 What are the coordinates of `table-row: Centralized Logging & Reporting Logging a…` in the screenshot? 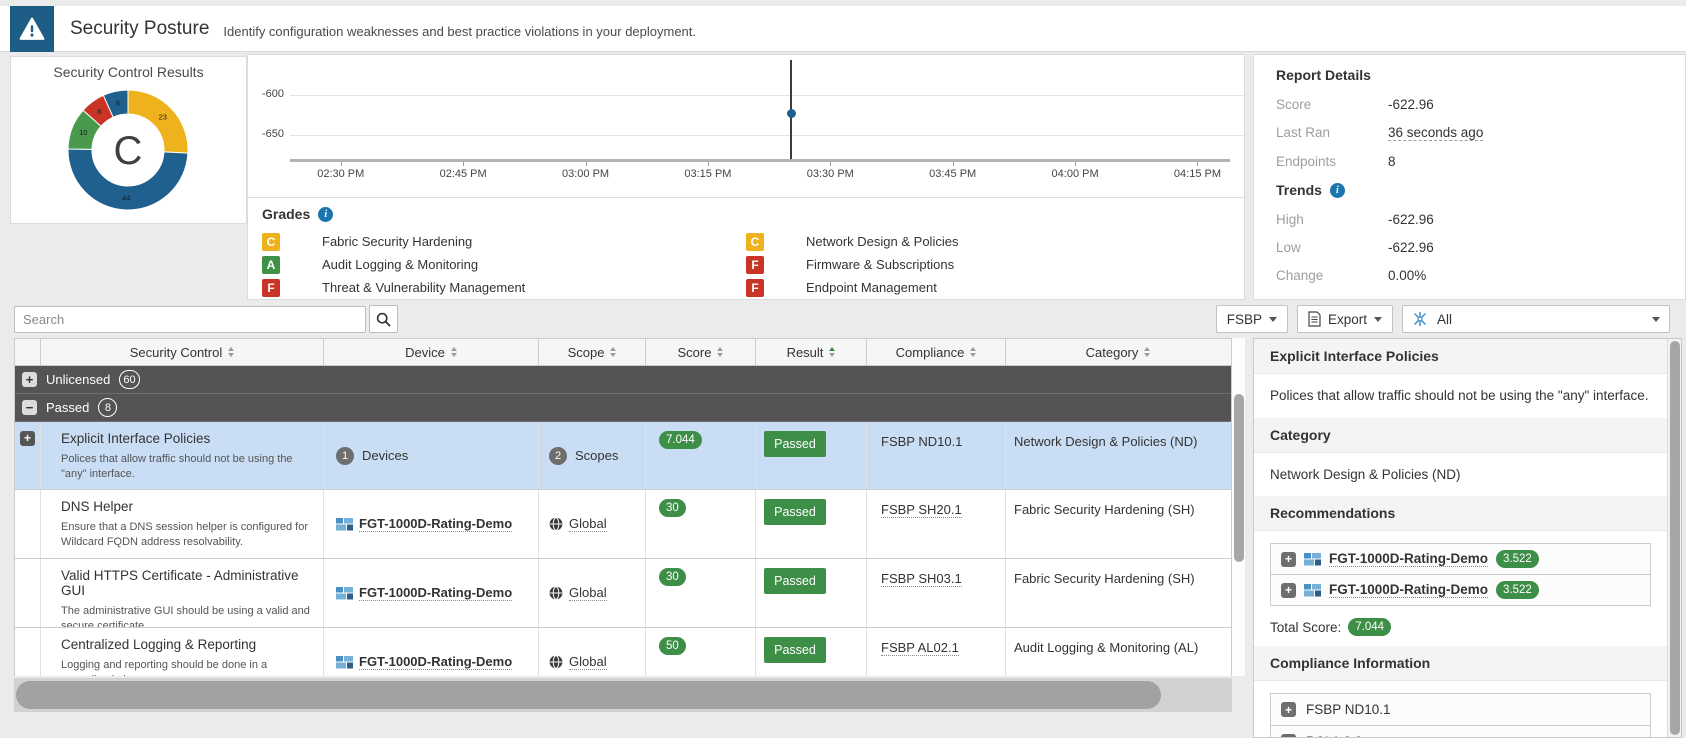 It's located at (623, 652).